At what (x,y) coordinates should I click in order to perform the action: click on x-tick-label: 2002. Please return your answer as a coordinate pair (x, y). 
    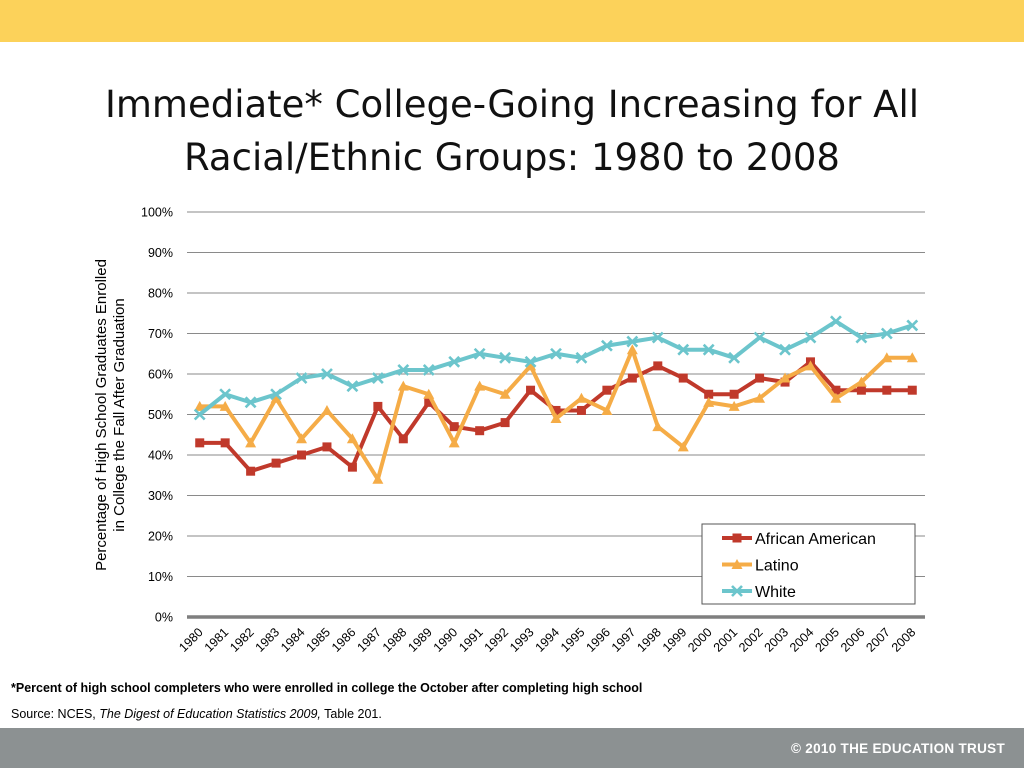
    Looking at the image, I should click on (751, 640).